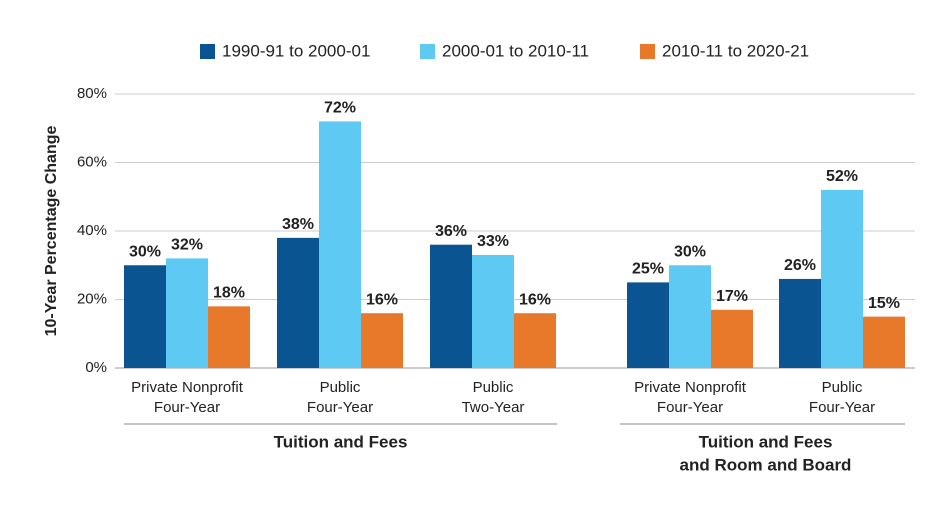 The image size is (937, 515). What do you see at coordinates (51, 231) in the screenshot?
I see `y-axis-label: 10-Year Percentage Change` at bounding box center [51, 231].